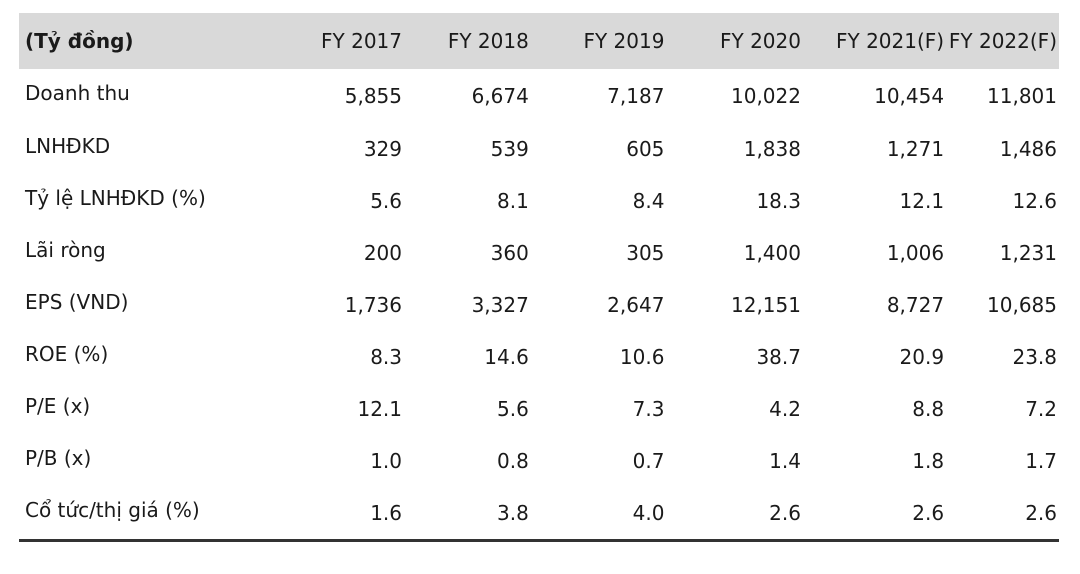  Describe the element at coordinates (642, 357) in the screenshot. I see `table-cell: 10.6` at that location.